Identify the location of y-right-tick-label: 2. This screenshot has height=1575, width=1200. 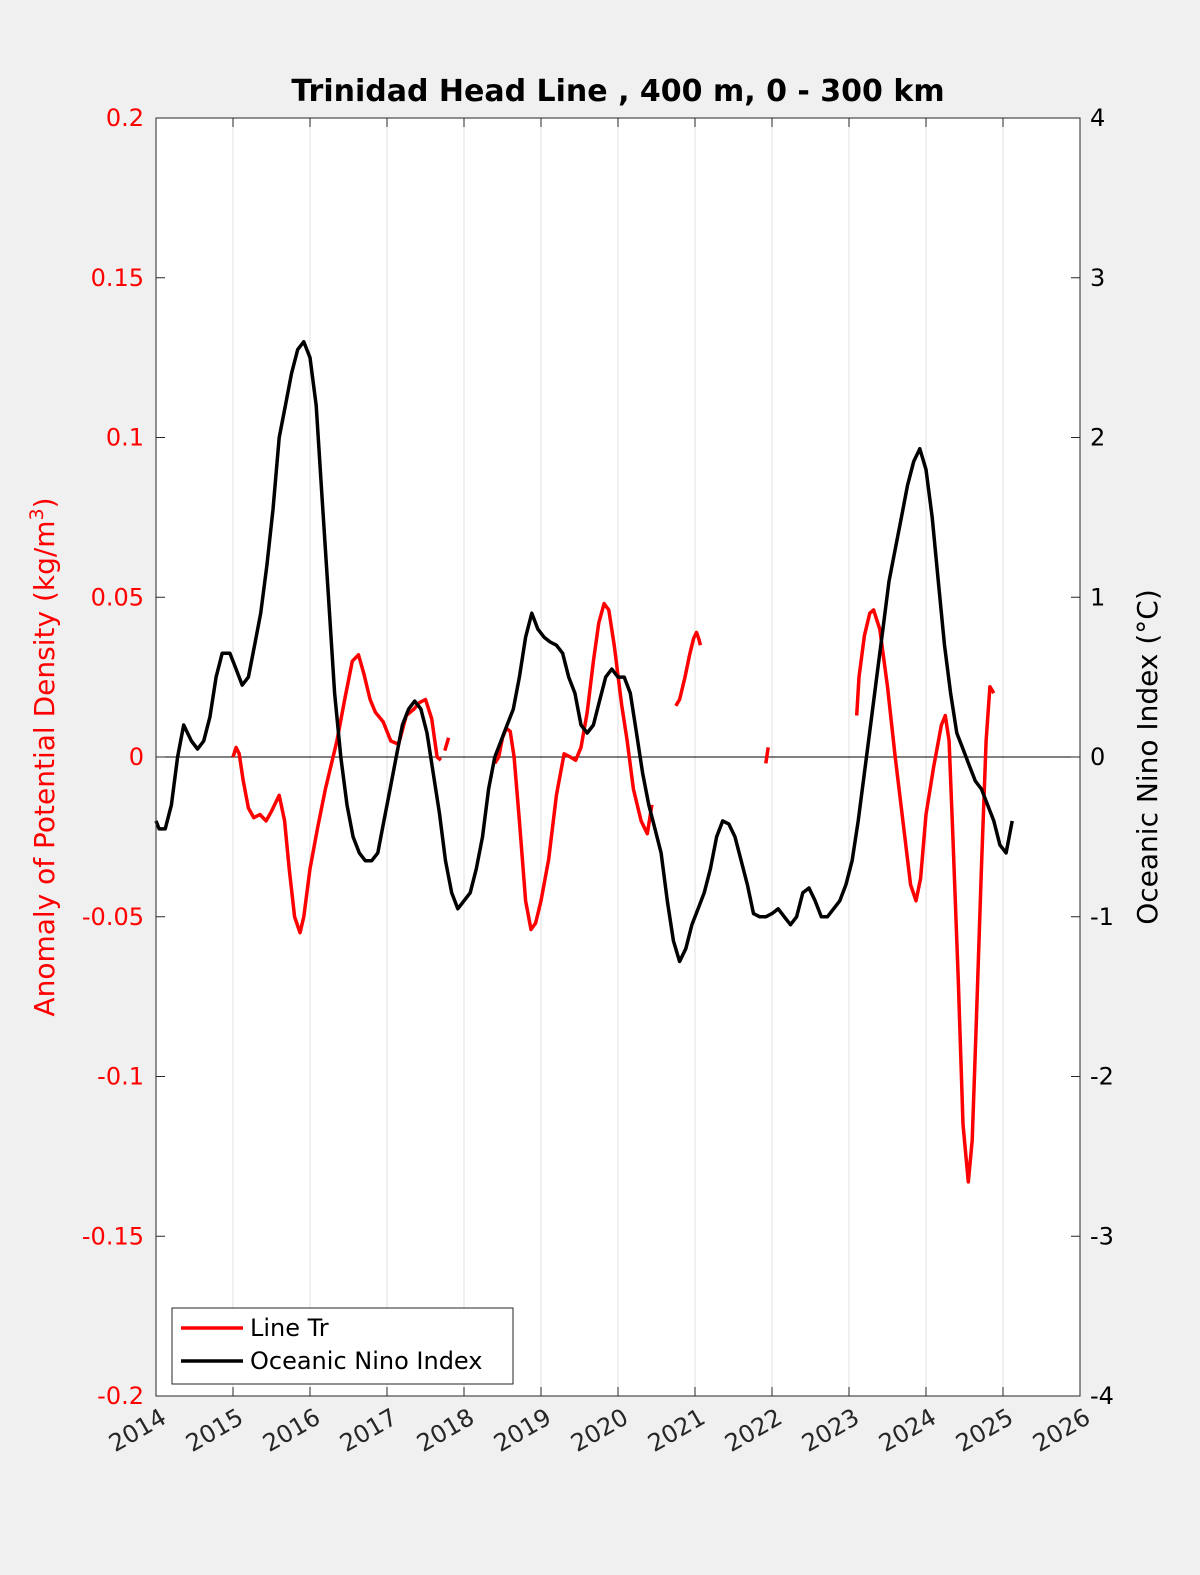
(1097, 438).